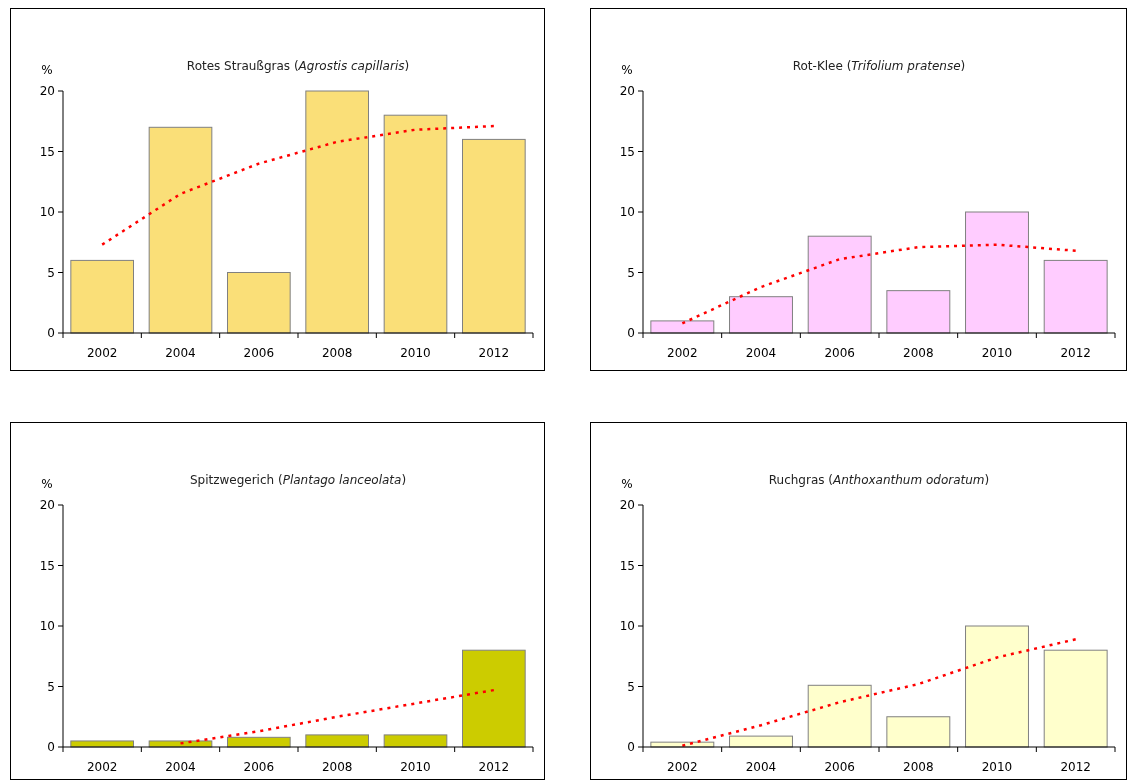 The width and height of the screenshot is (1127, 780). What do you see at coordinates (879, 480) in the screenshot?
I see `chart-title: Ruchgras (Anthoxanthum odoratum)` at bounding box center [879, 480].